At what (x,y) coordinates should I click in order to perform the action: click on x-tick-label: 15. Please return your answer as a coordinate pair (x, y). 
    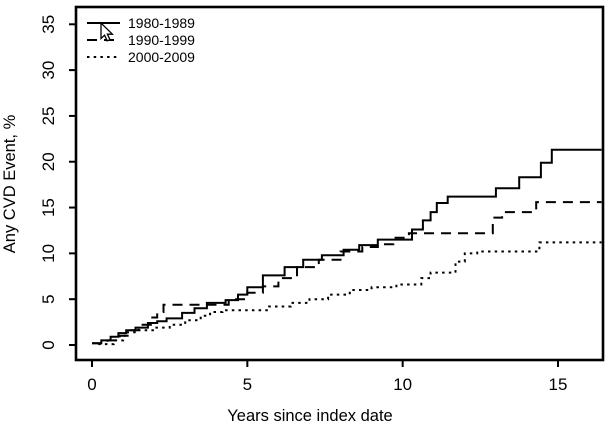
    Looking at the image, I should click on (558, 384).